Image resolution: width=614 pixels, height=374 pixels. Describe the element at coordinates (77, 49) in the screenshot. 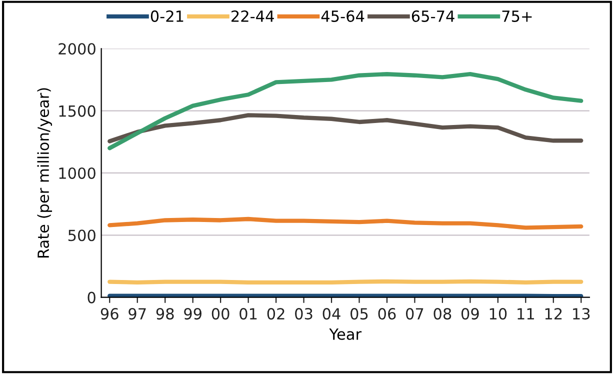

I see `y-tick-label: 2000` at that location.